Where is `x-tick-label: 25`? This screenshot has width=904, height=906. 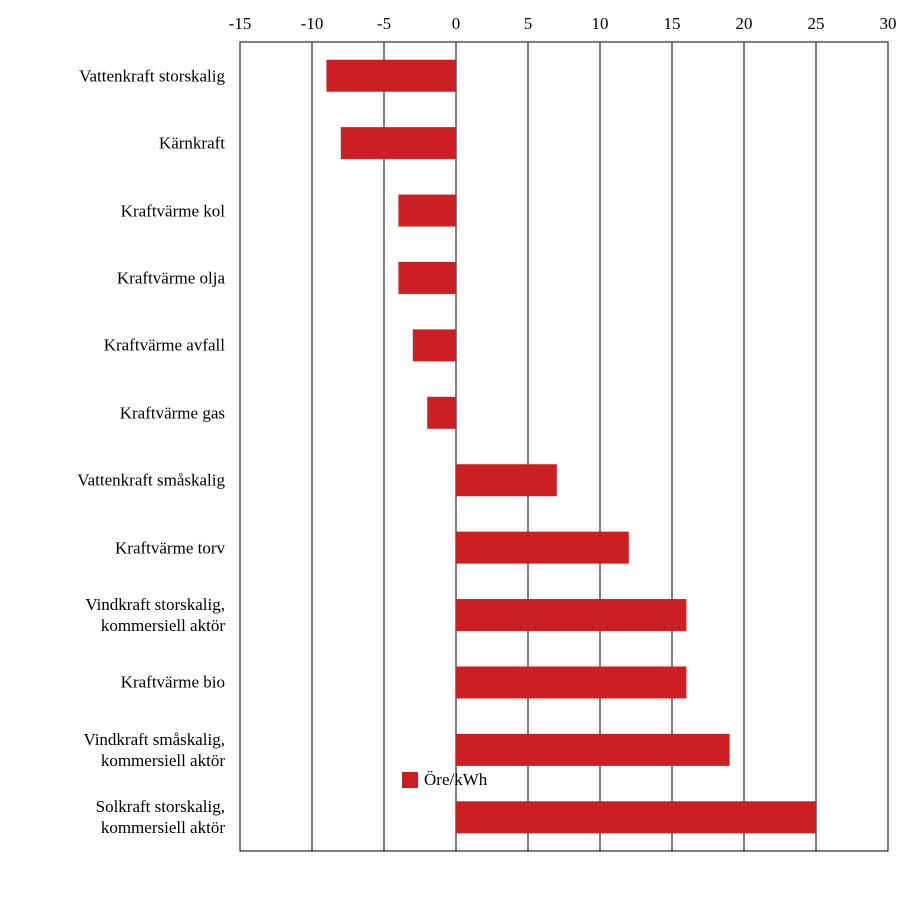 x-tick-label: 25 is located at coordinates (816, 23).